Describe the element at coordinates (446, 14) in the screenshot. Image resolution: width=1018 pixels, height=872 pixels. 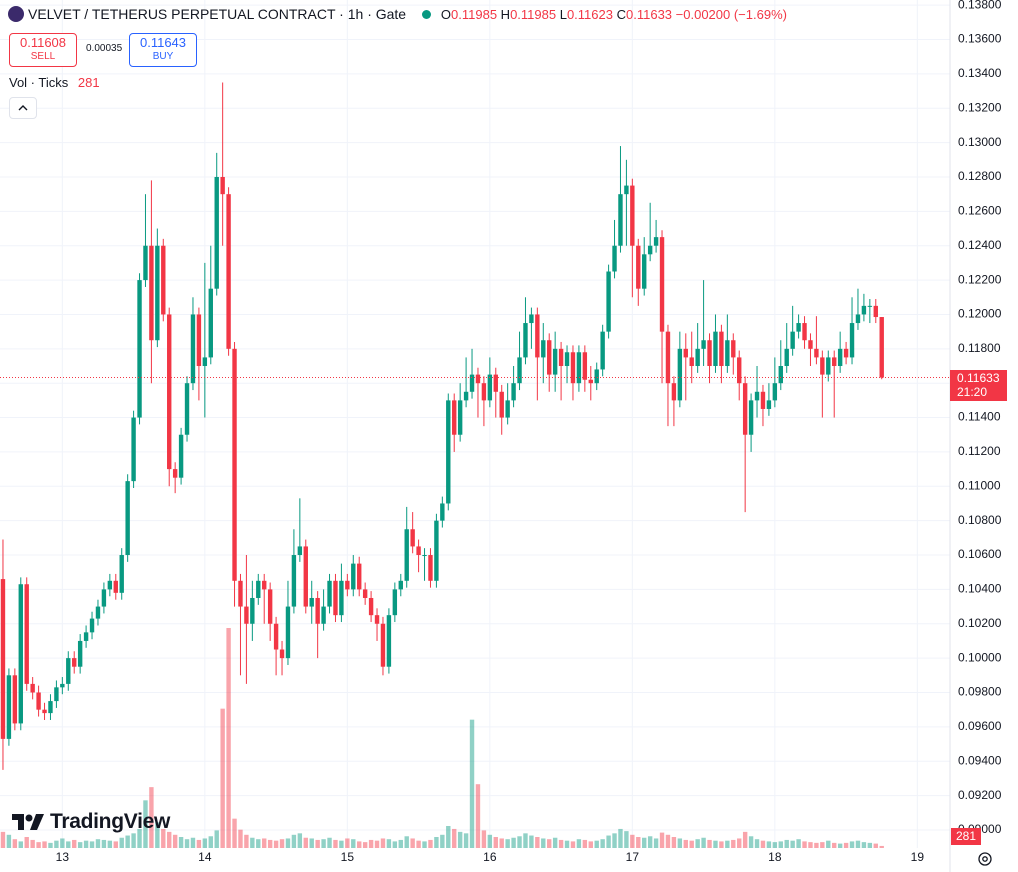
I see `ohlc-letter: O` at that location.